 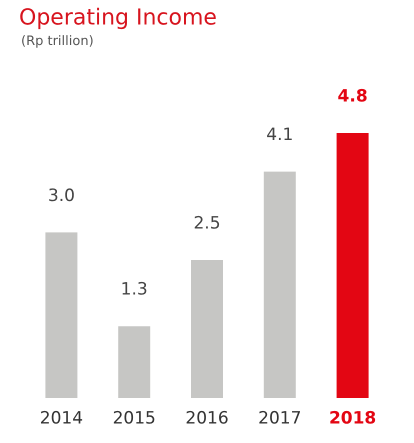 I want to click on data-label: 4.8, so click(x=353, y=96).